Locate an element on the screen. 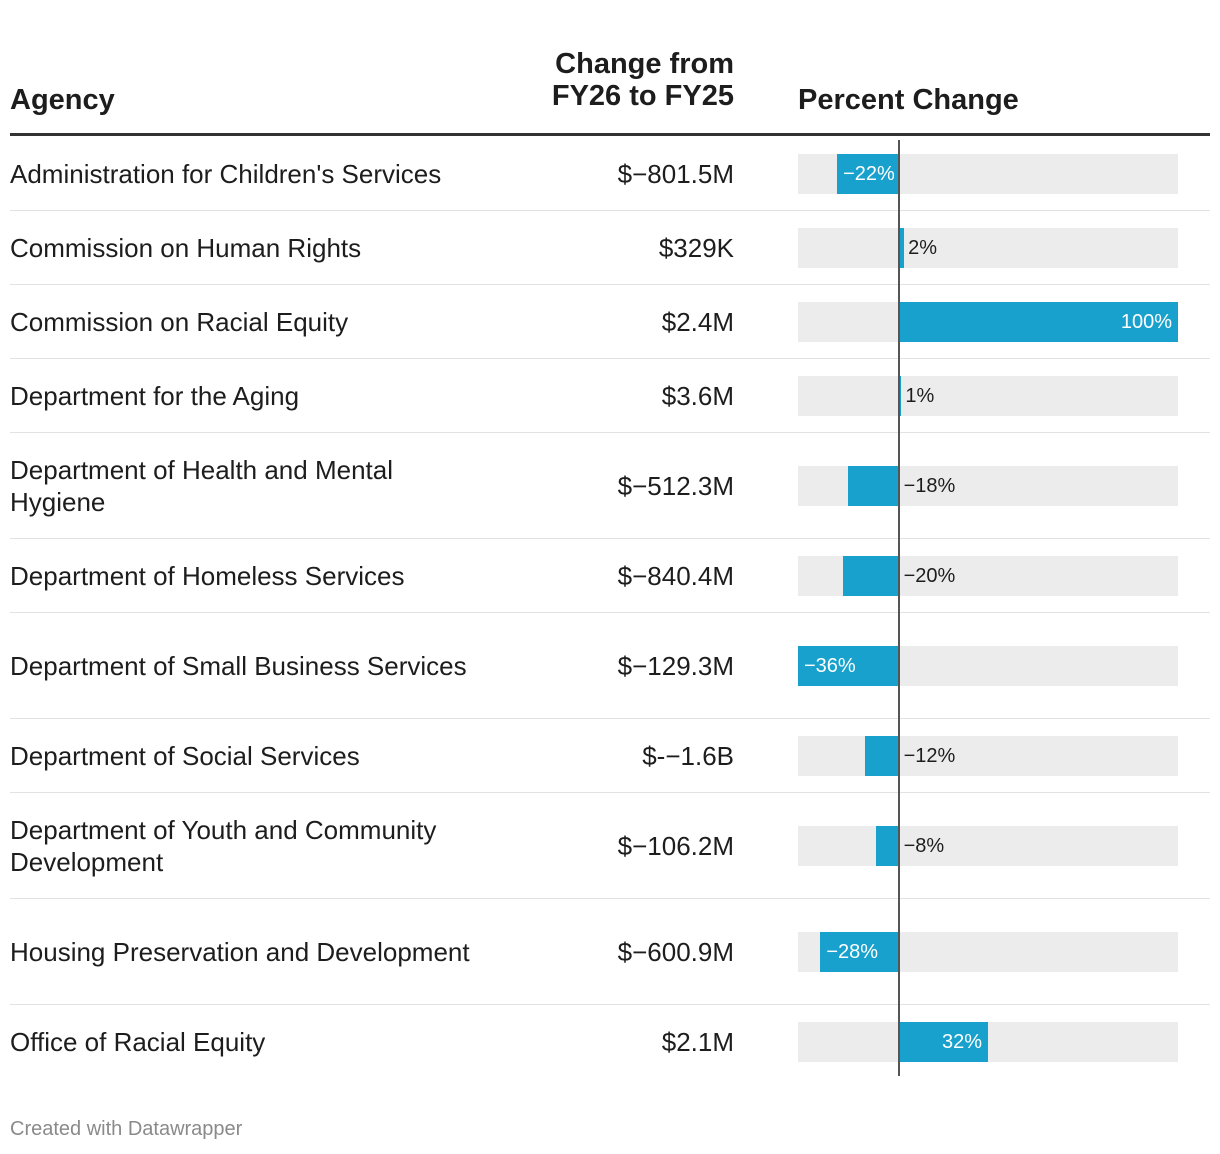  agency-name: Housing Preservation and Development is located at coordinates (240, 952).